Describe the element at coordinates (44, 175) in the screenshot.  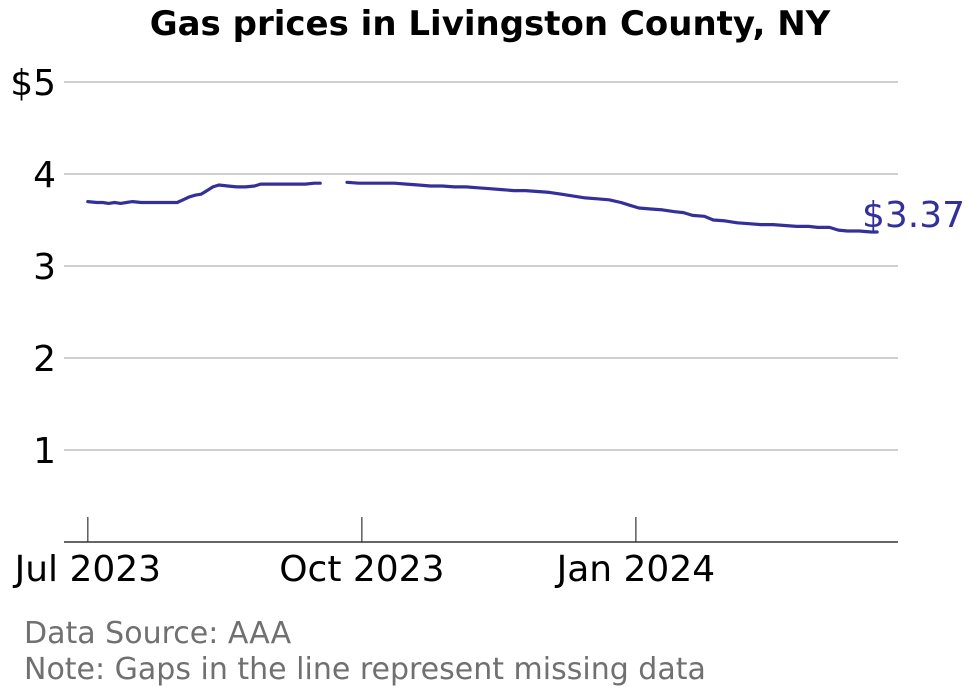
I see `y-tick-label: 4` at that location.